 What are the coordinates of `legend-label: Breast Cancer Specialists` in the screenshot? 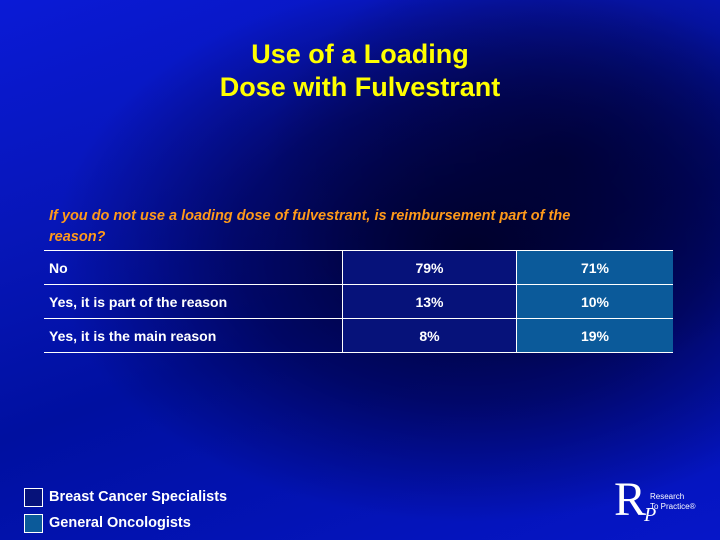 It's located at (138, 497).